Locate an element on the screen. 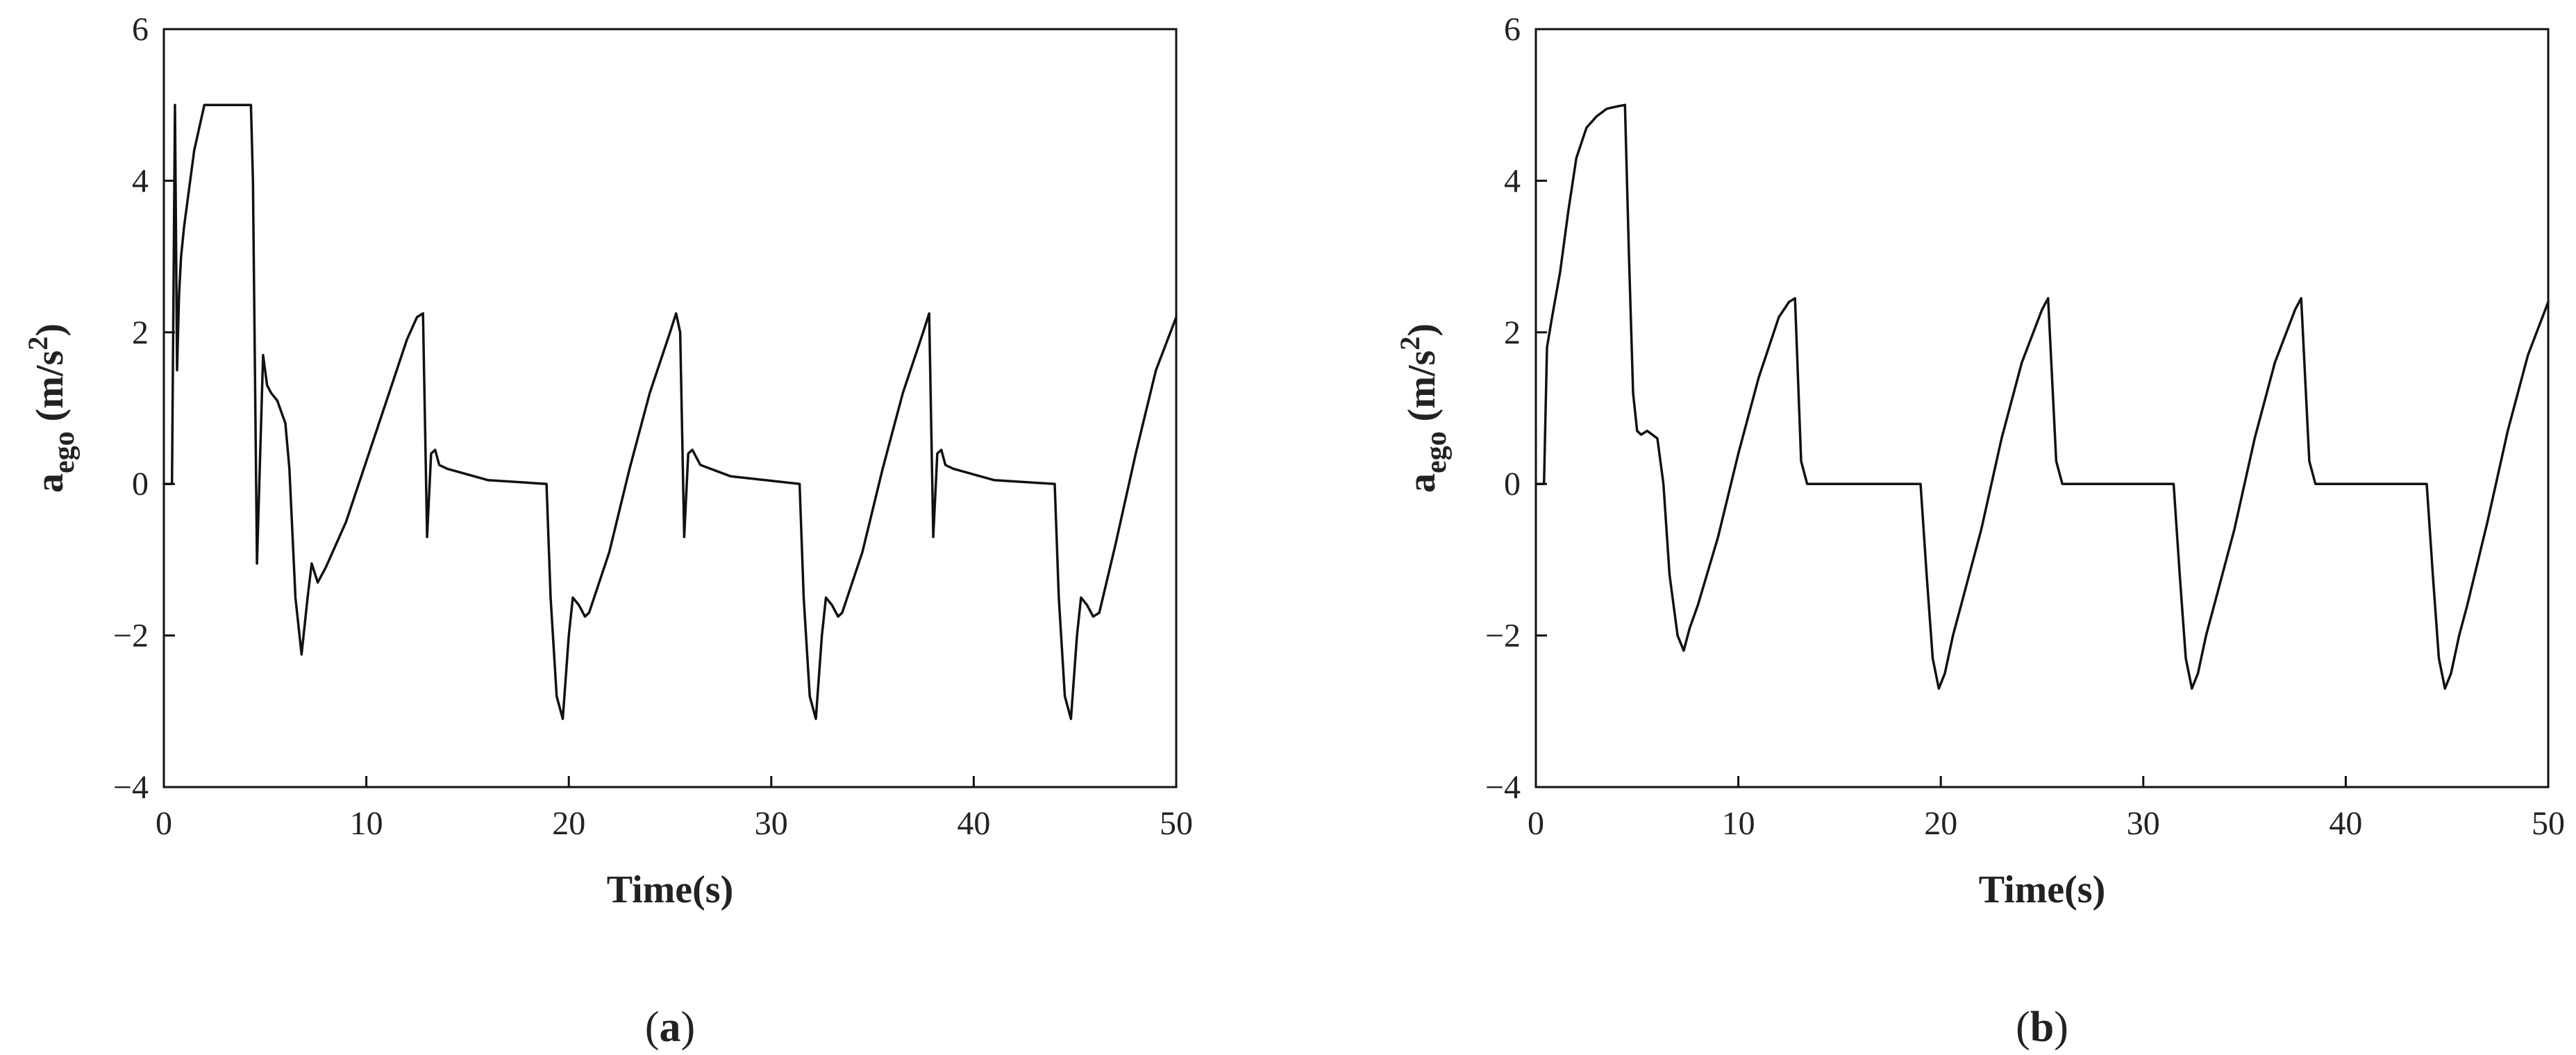 The height and width of the screenshot is (1055, 2576). x-ticks-a: 0 10 20 30 40 50 is located at coordinates (674, 809).